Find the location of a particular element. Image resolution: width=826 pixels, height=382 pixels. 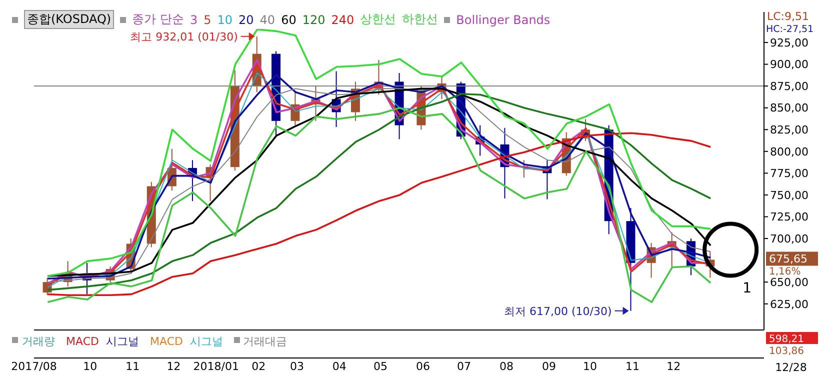

x-tick-label: 08 is located at coordinates (507, 366).